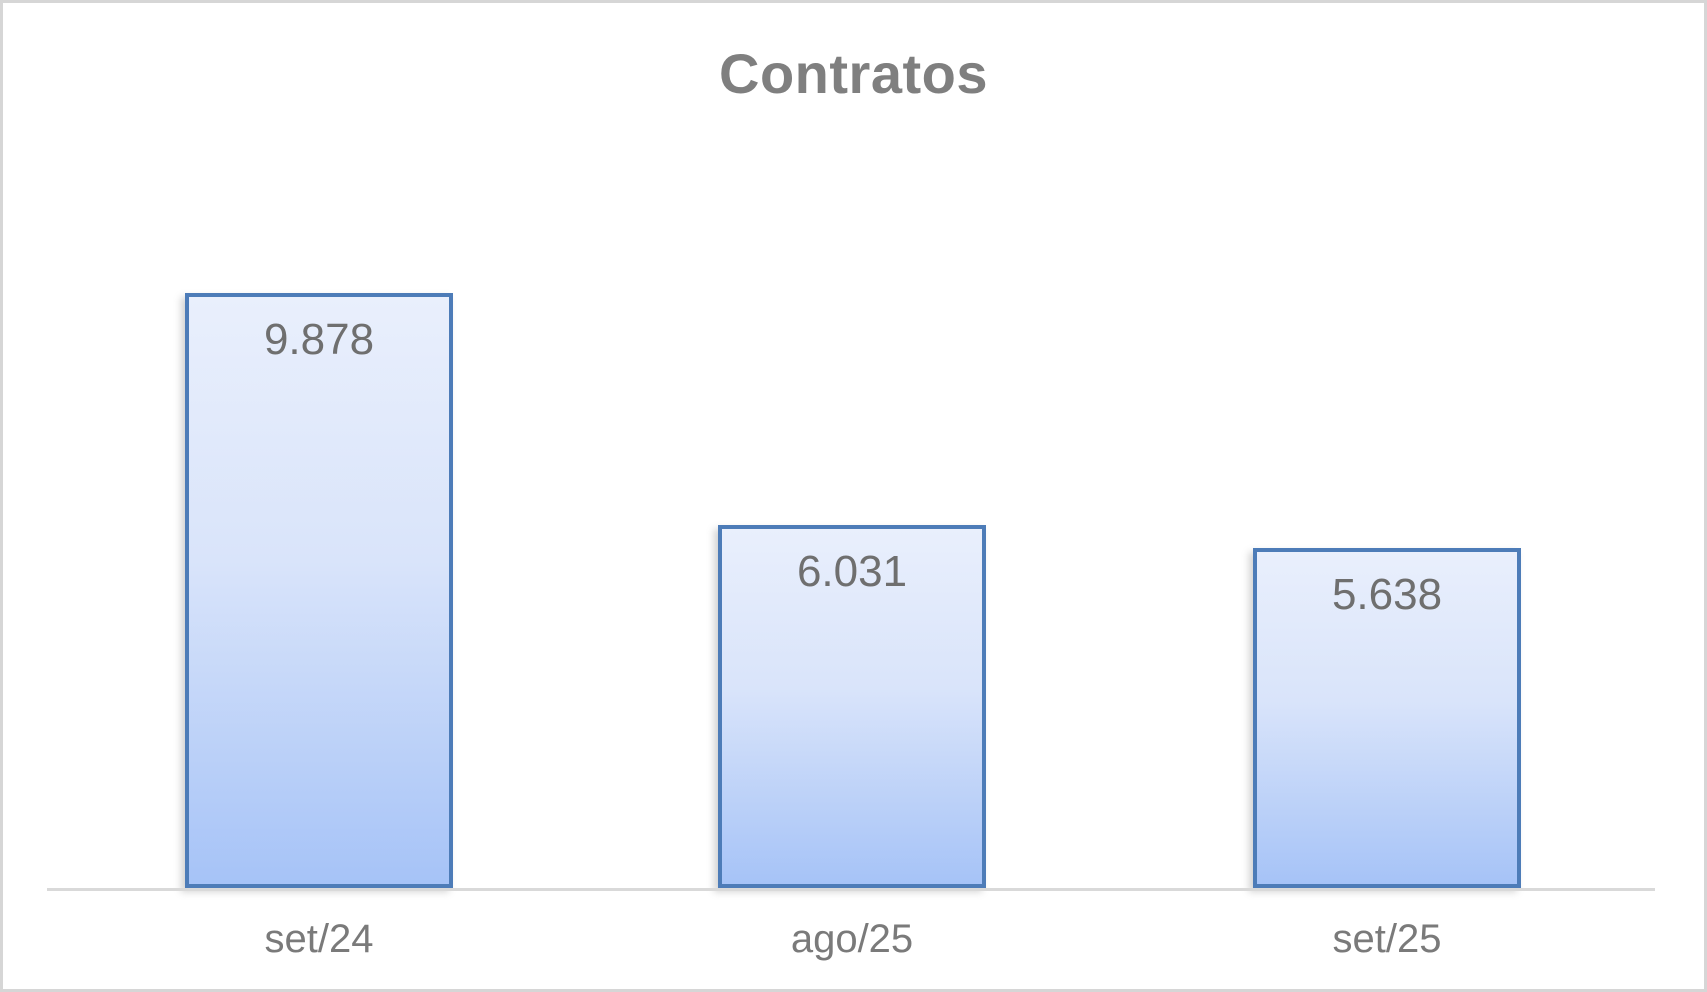  Describe the element at coordinates (852, 706) in the screenshot. I see `bar-ago/25: 6.031` at that location.